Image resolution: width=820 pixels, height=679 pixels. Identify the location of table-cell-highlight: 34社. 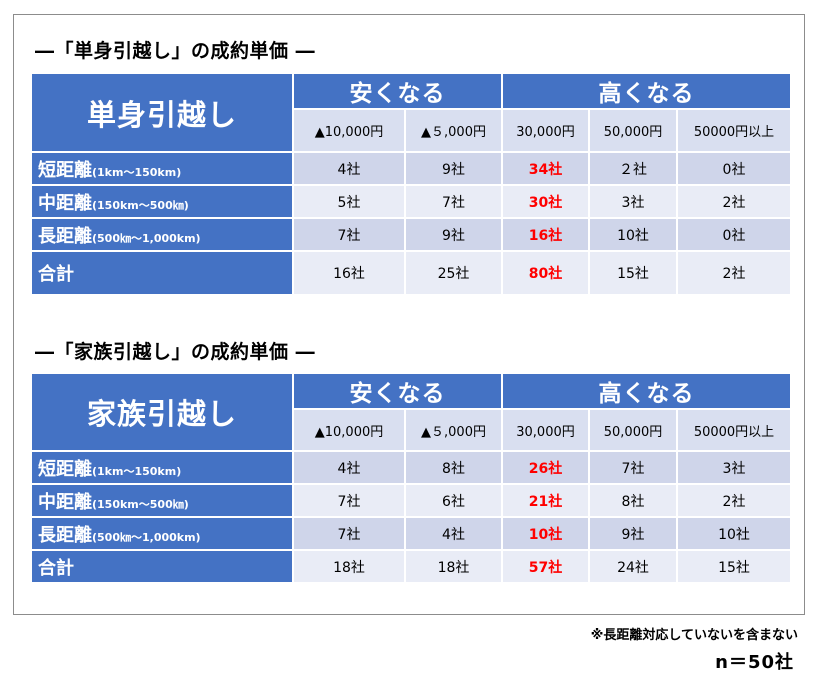
(545, 168).